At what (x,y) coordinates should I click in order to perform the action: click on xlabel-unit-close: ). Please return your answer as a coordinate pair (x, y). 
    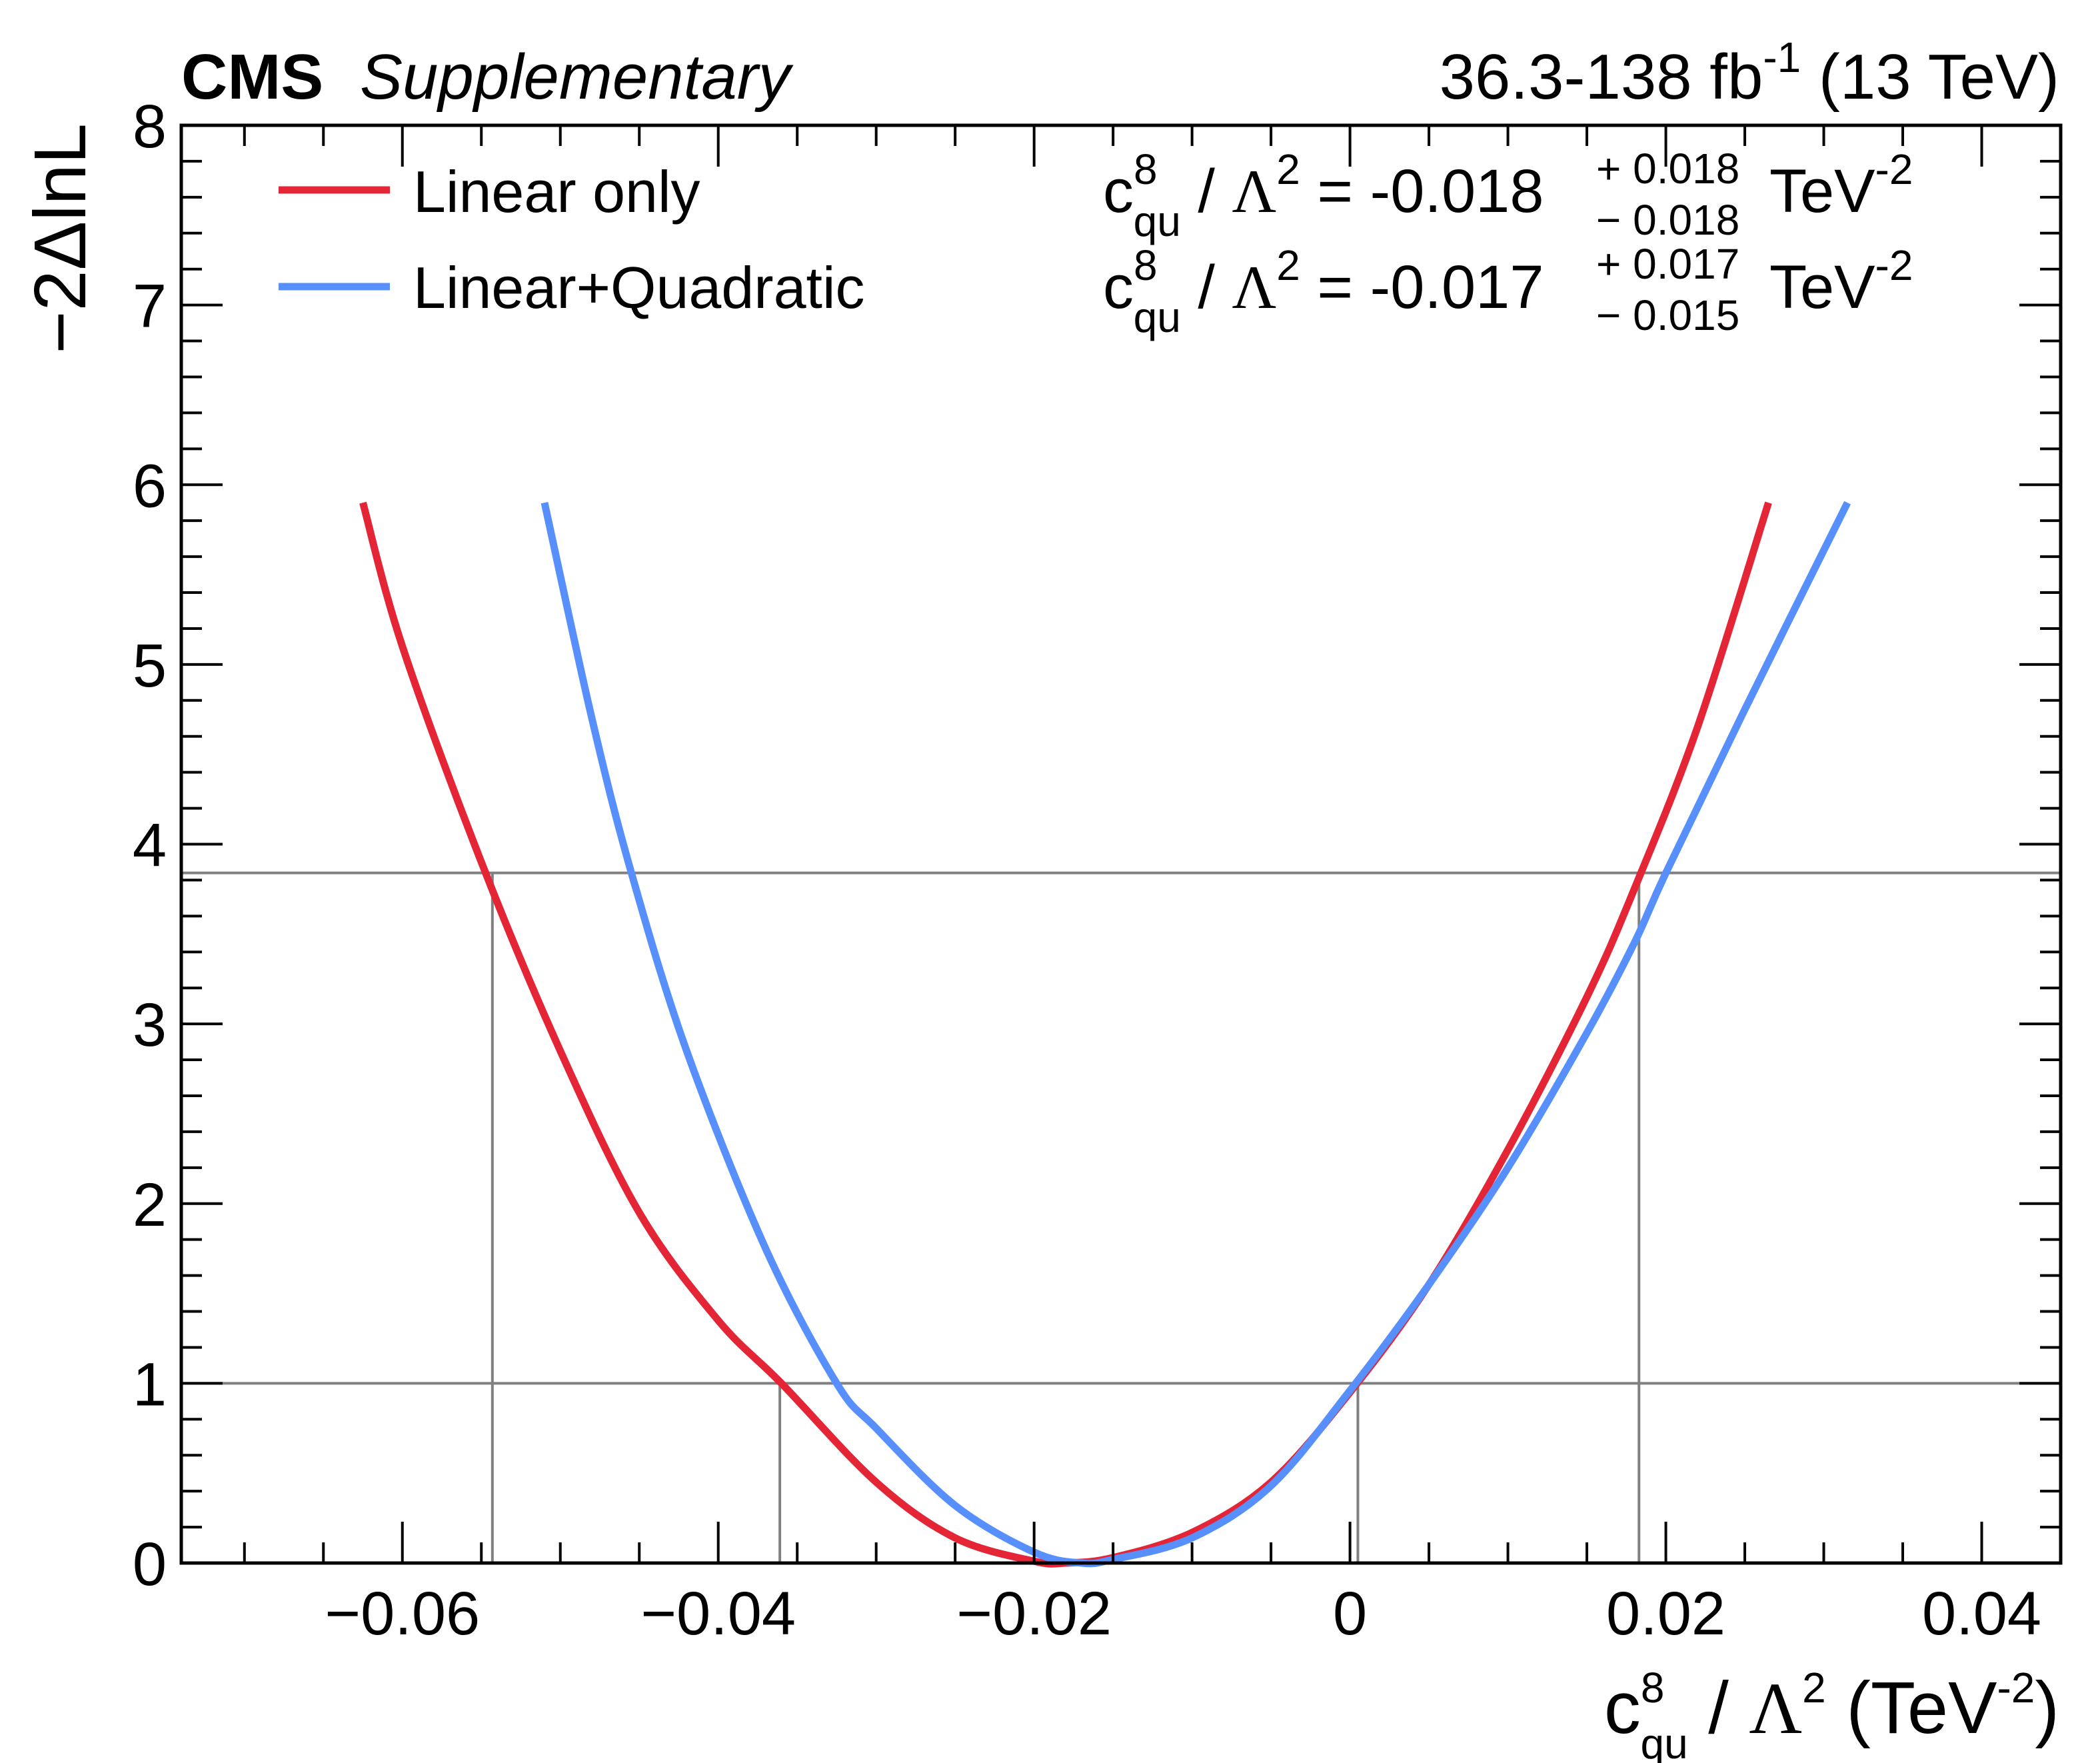
    Looking at the image, I should click on (2047, 1708).